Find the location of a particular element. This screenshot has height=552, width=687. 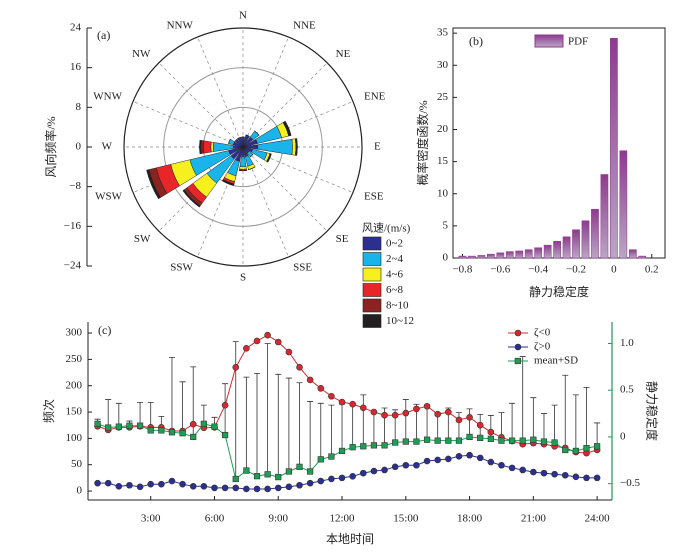

direction-label: ESE is located at coordinates (374, 197).